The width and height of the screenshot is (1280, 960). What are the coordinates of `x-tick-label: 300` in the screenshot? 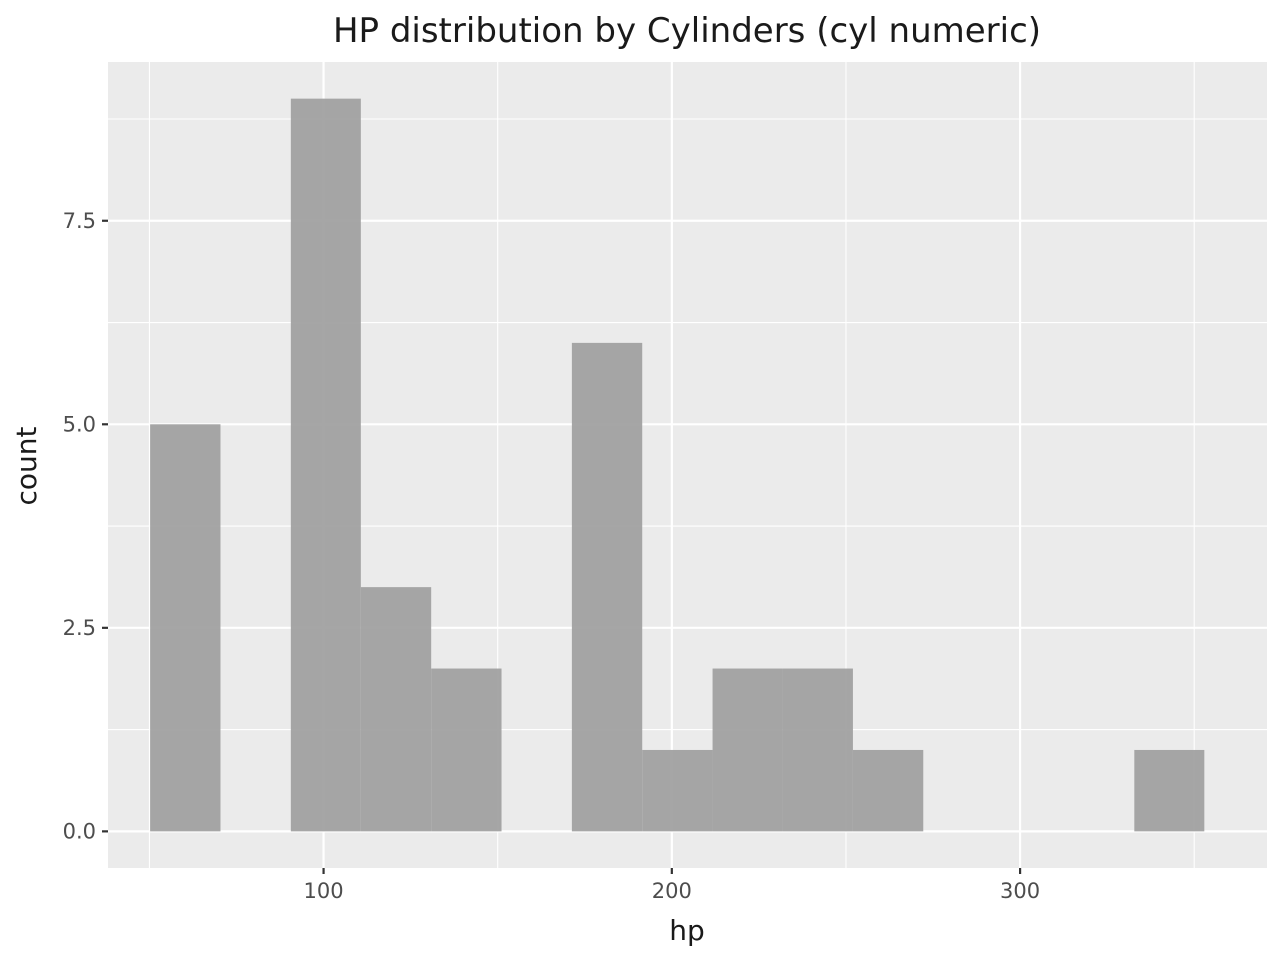 It's located at (1020, 891).